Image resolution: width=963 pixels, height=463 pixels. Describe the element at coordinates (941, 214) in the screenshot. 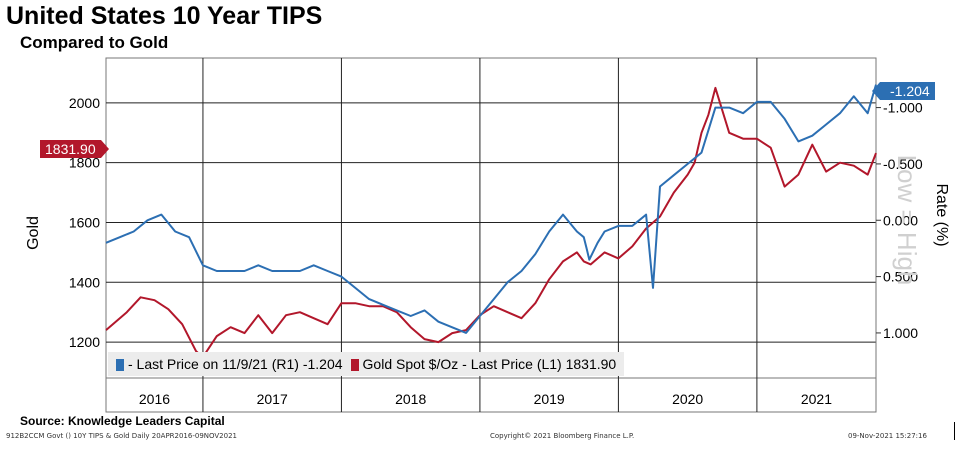

I see `y-axis-label-right: Rate (%)` at that location.